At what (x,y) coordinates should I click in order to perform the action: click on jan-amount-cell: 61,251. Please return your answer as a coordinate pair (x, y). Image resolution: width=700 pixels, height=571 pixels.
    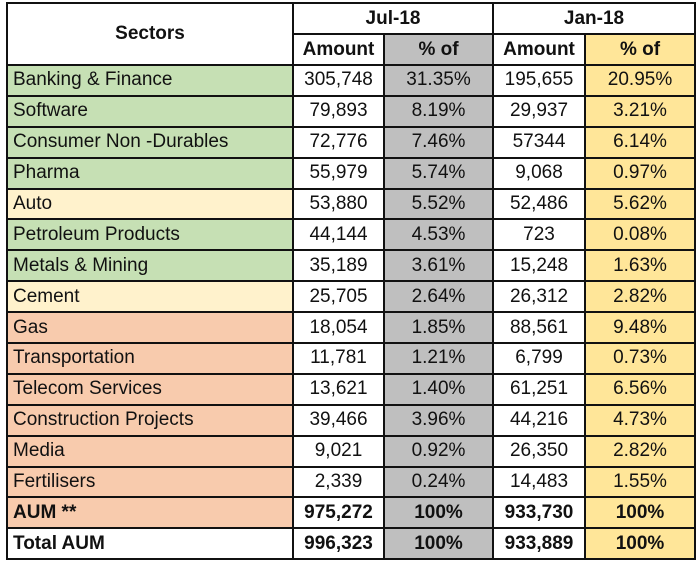
    Looking at the image, I should click on (539, 389).